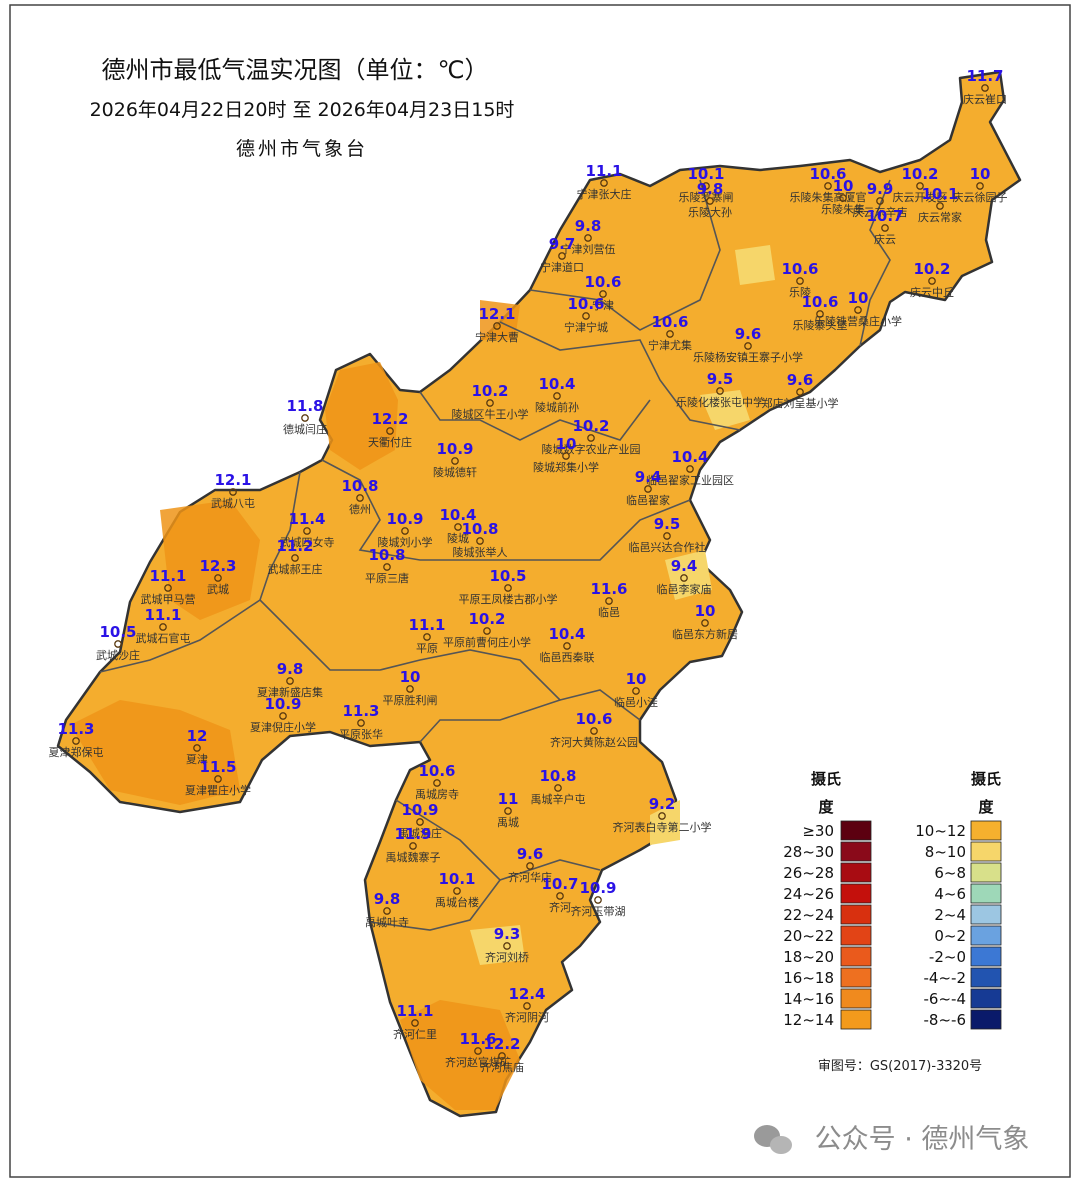  I want to click on station-value: 10.5, so click(117, 632).